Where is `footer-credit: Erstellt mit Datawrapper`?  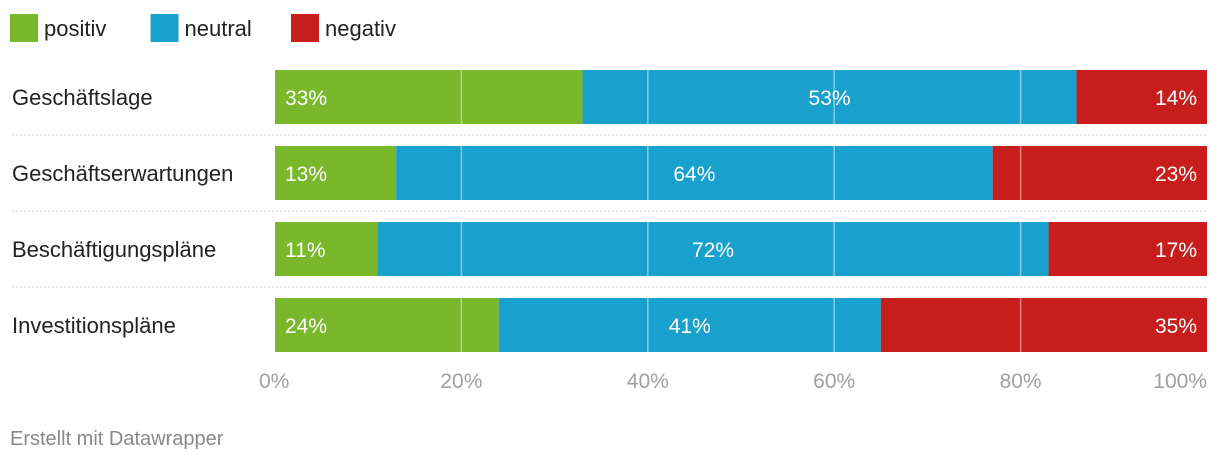 footer-credit: Erstellt mit Datawrapper is located at coordinates (117, 439).